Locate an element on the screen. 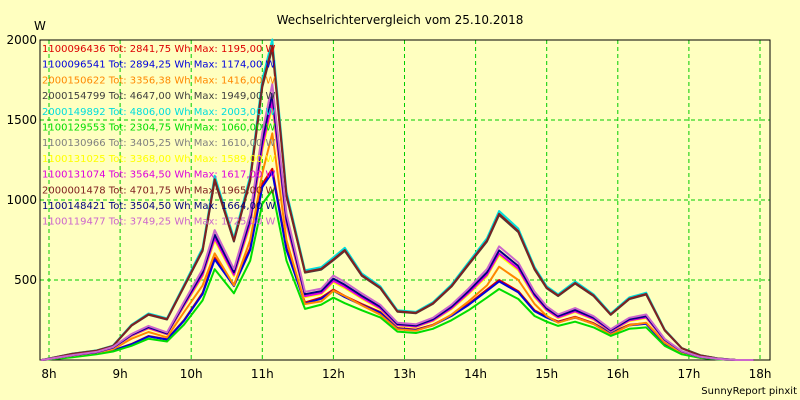 The height and width of the screenshot is (400, 800). x-tick-label: 14h is located at coordinates (475, 374).